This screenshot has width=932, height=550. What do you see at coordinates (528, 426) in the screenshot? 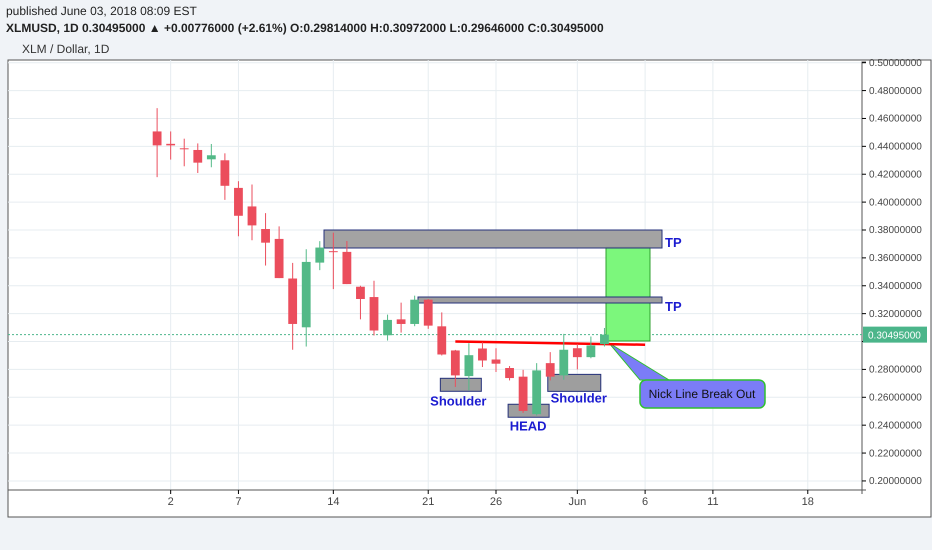
I see `annotation: HEAD` at bounding box center [528, 426].